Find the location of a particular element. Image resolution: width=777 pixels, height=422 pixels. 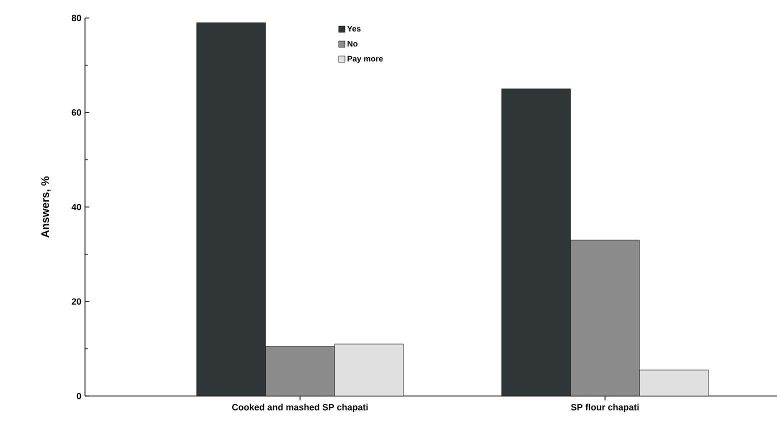

y-tick-label: 20 is located at coordinates (77, 301).